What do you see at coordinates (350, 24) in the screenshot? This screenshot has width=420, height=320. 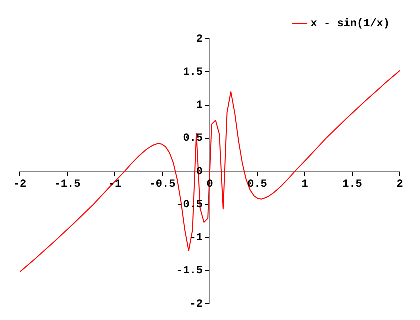 I see `legend-label: x - sin(1/x)` at bounding box center [350, 24].